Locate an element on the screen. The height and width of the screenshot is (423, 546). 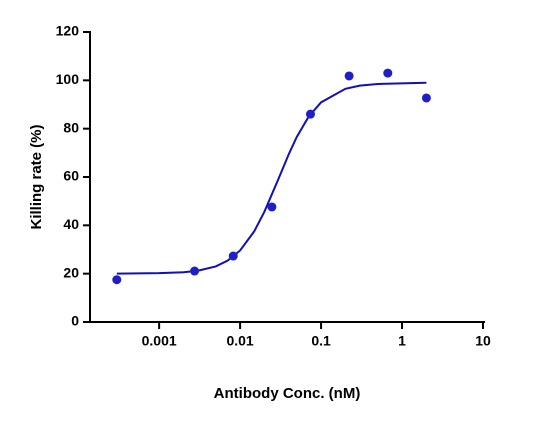
x-tick-label: 1 is located at coordinates (402, 341).